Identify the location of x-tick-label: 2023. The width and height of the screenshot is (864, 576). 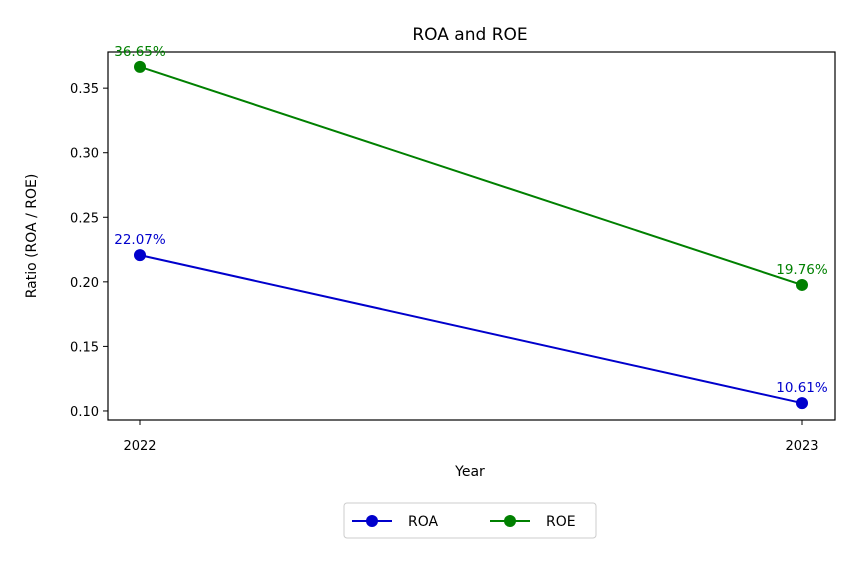
(801, 446).